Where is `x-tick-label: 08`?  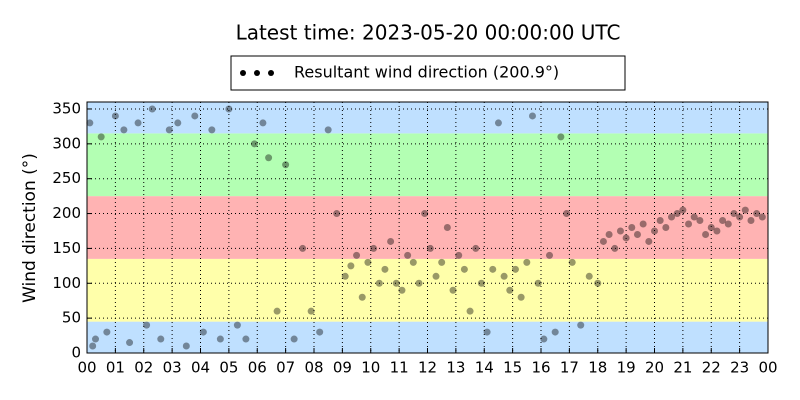 x-tick-label: 08 is located at coordinates (313, 368).